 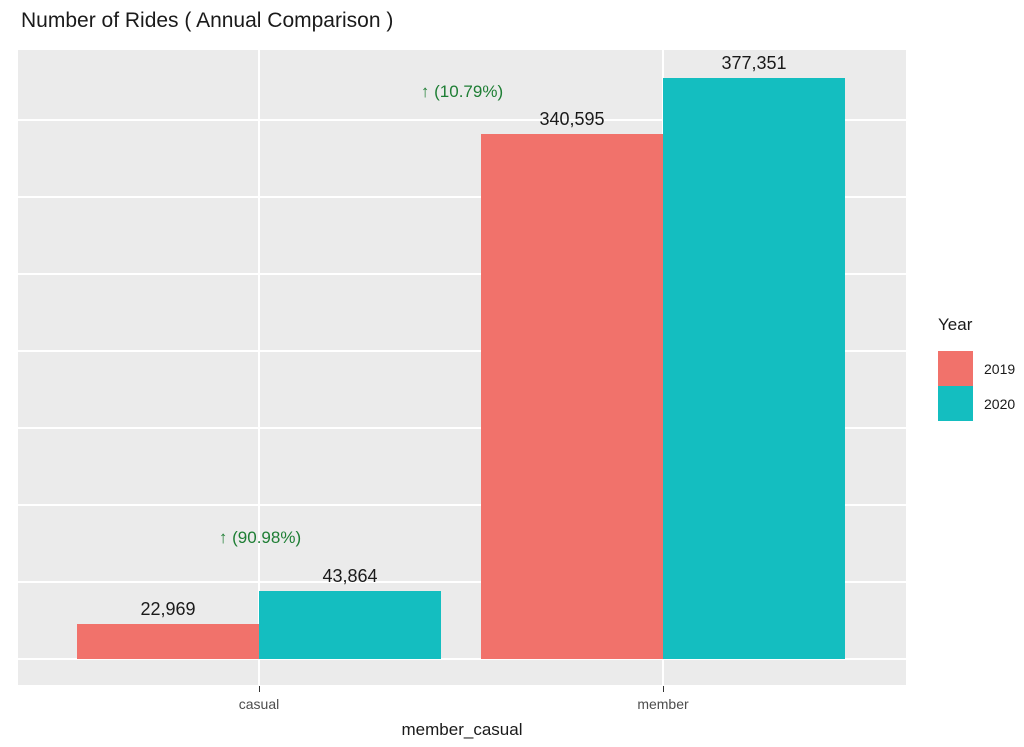 What do you see at coordinates (259, 367) in the screenshot?
I see `gridline-vertical-casual` at bounding box center [259, 367].